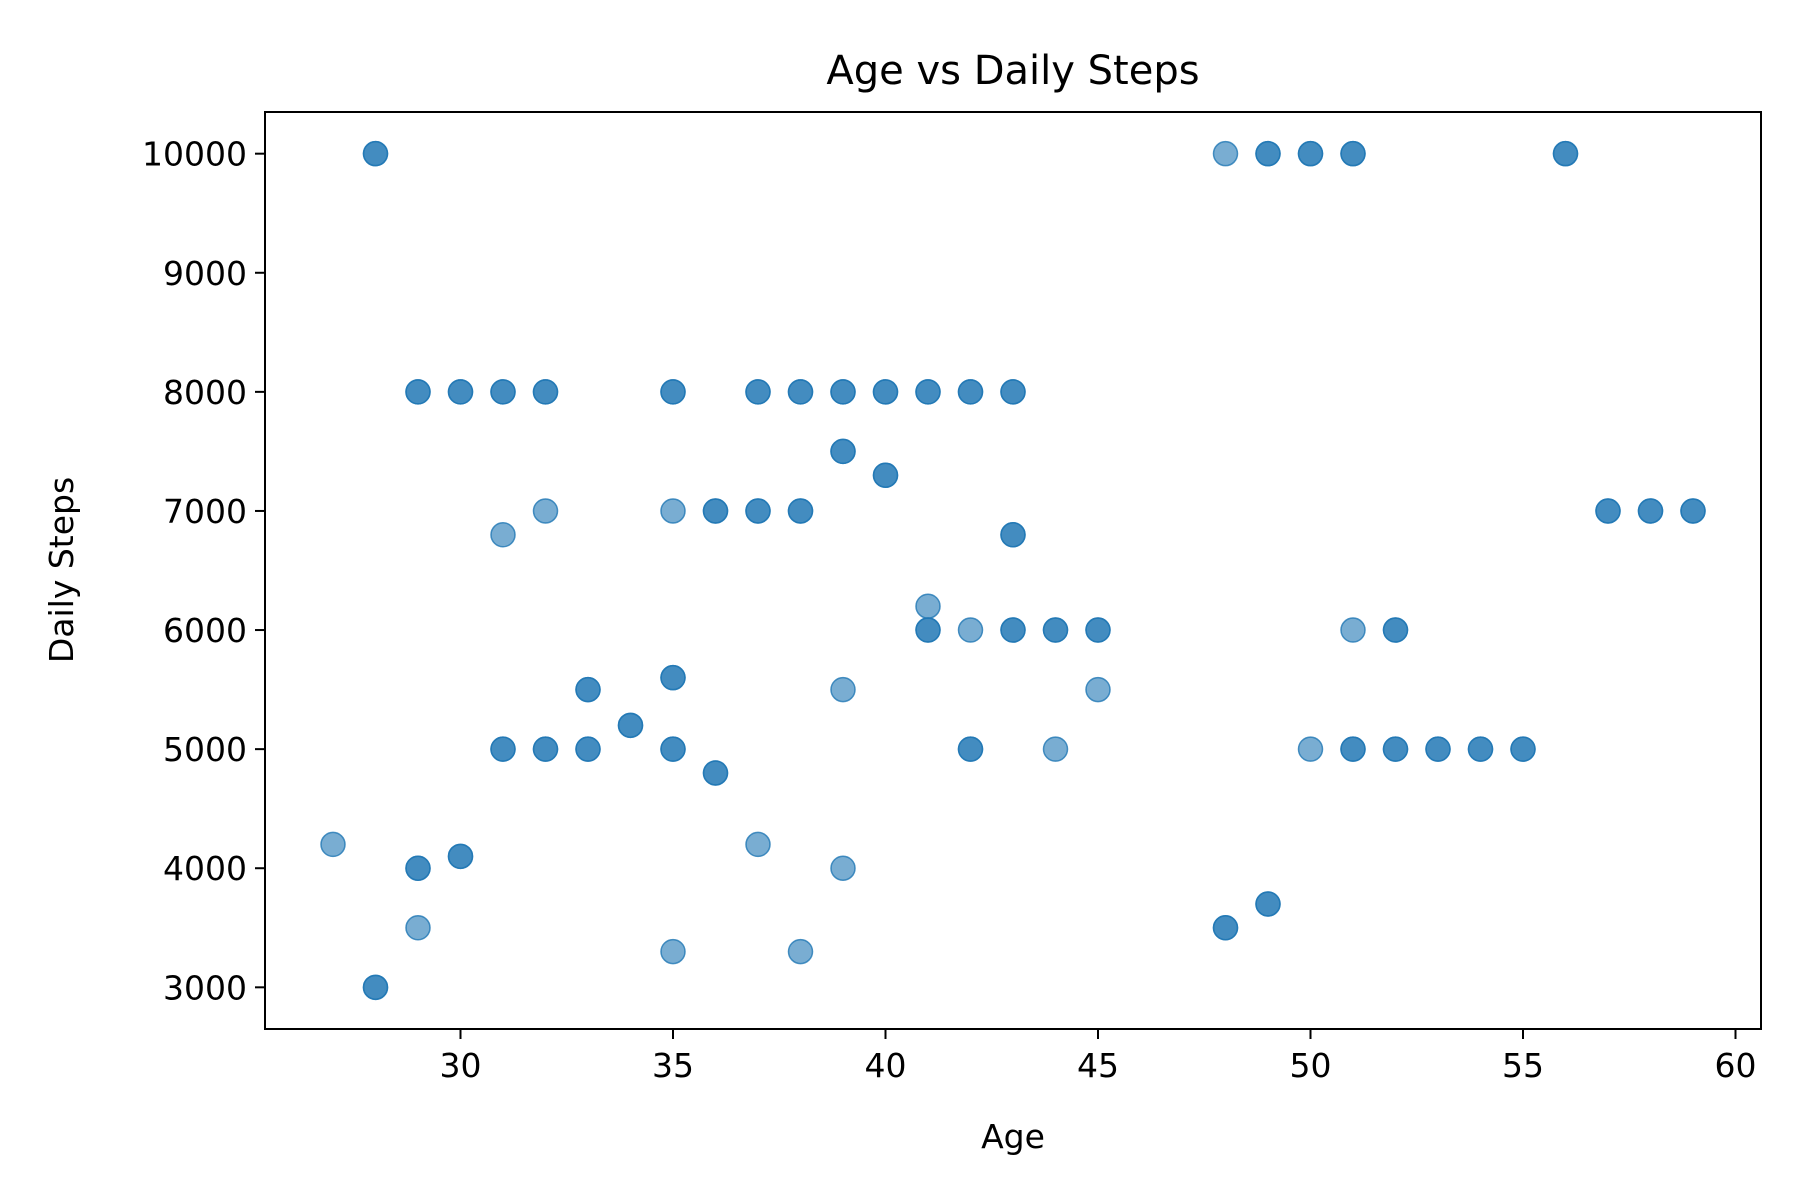 This screenshot has height=1200, width=1800. Describe the element at coordinates (1311, 1065) in the screenshot. I see `x-tick-label: 50` at that location.